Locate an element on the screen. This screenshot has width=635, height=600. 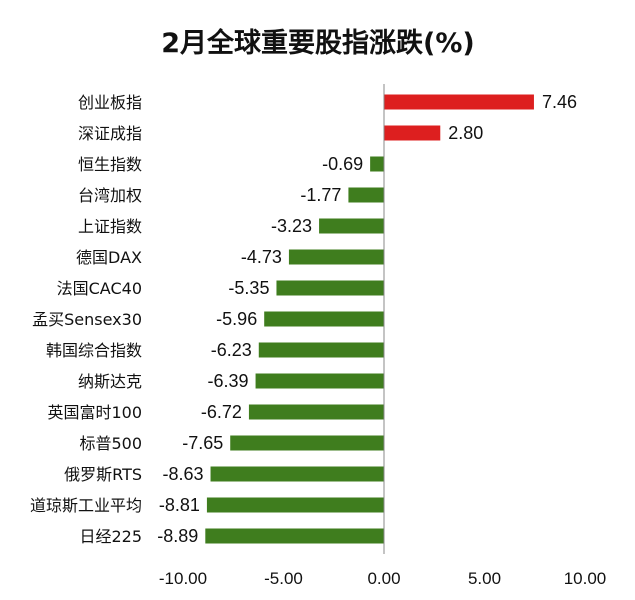
value-label: -6.23 is located at coordinates (231, 350).